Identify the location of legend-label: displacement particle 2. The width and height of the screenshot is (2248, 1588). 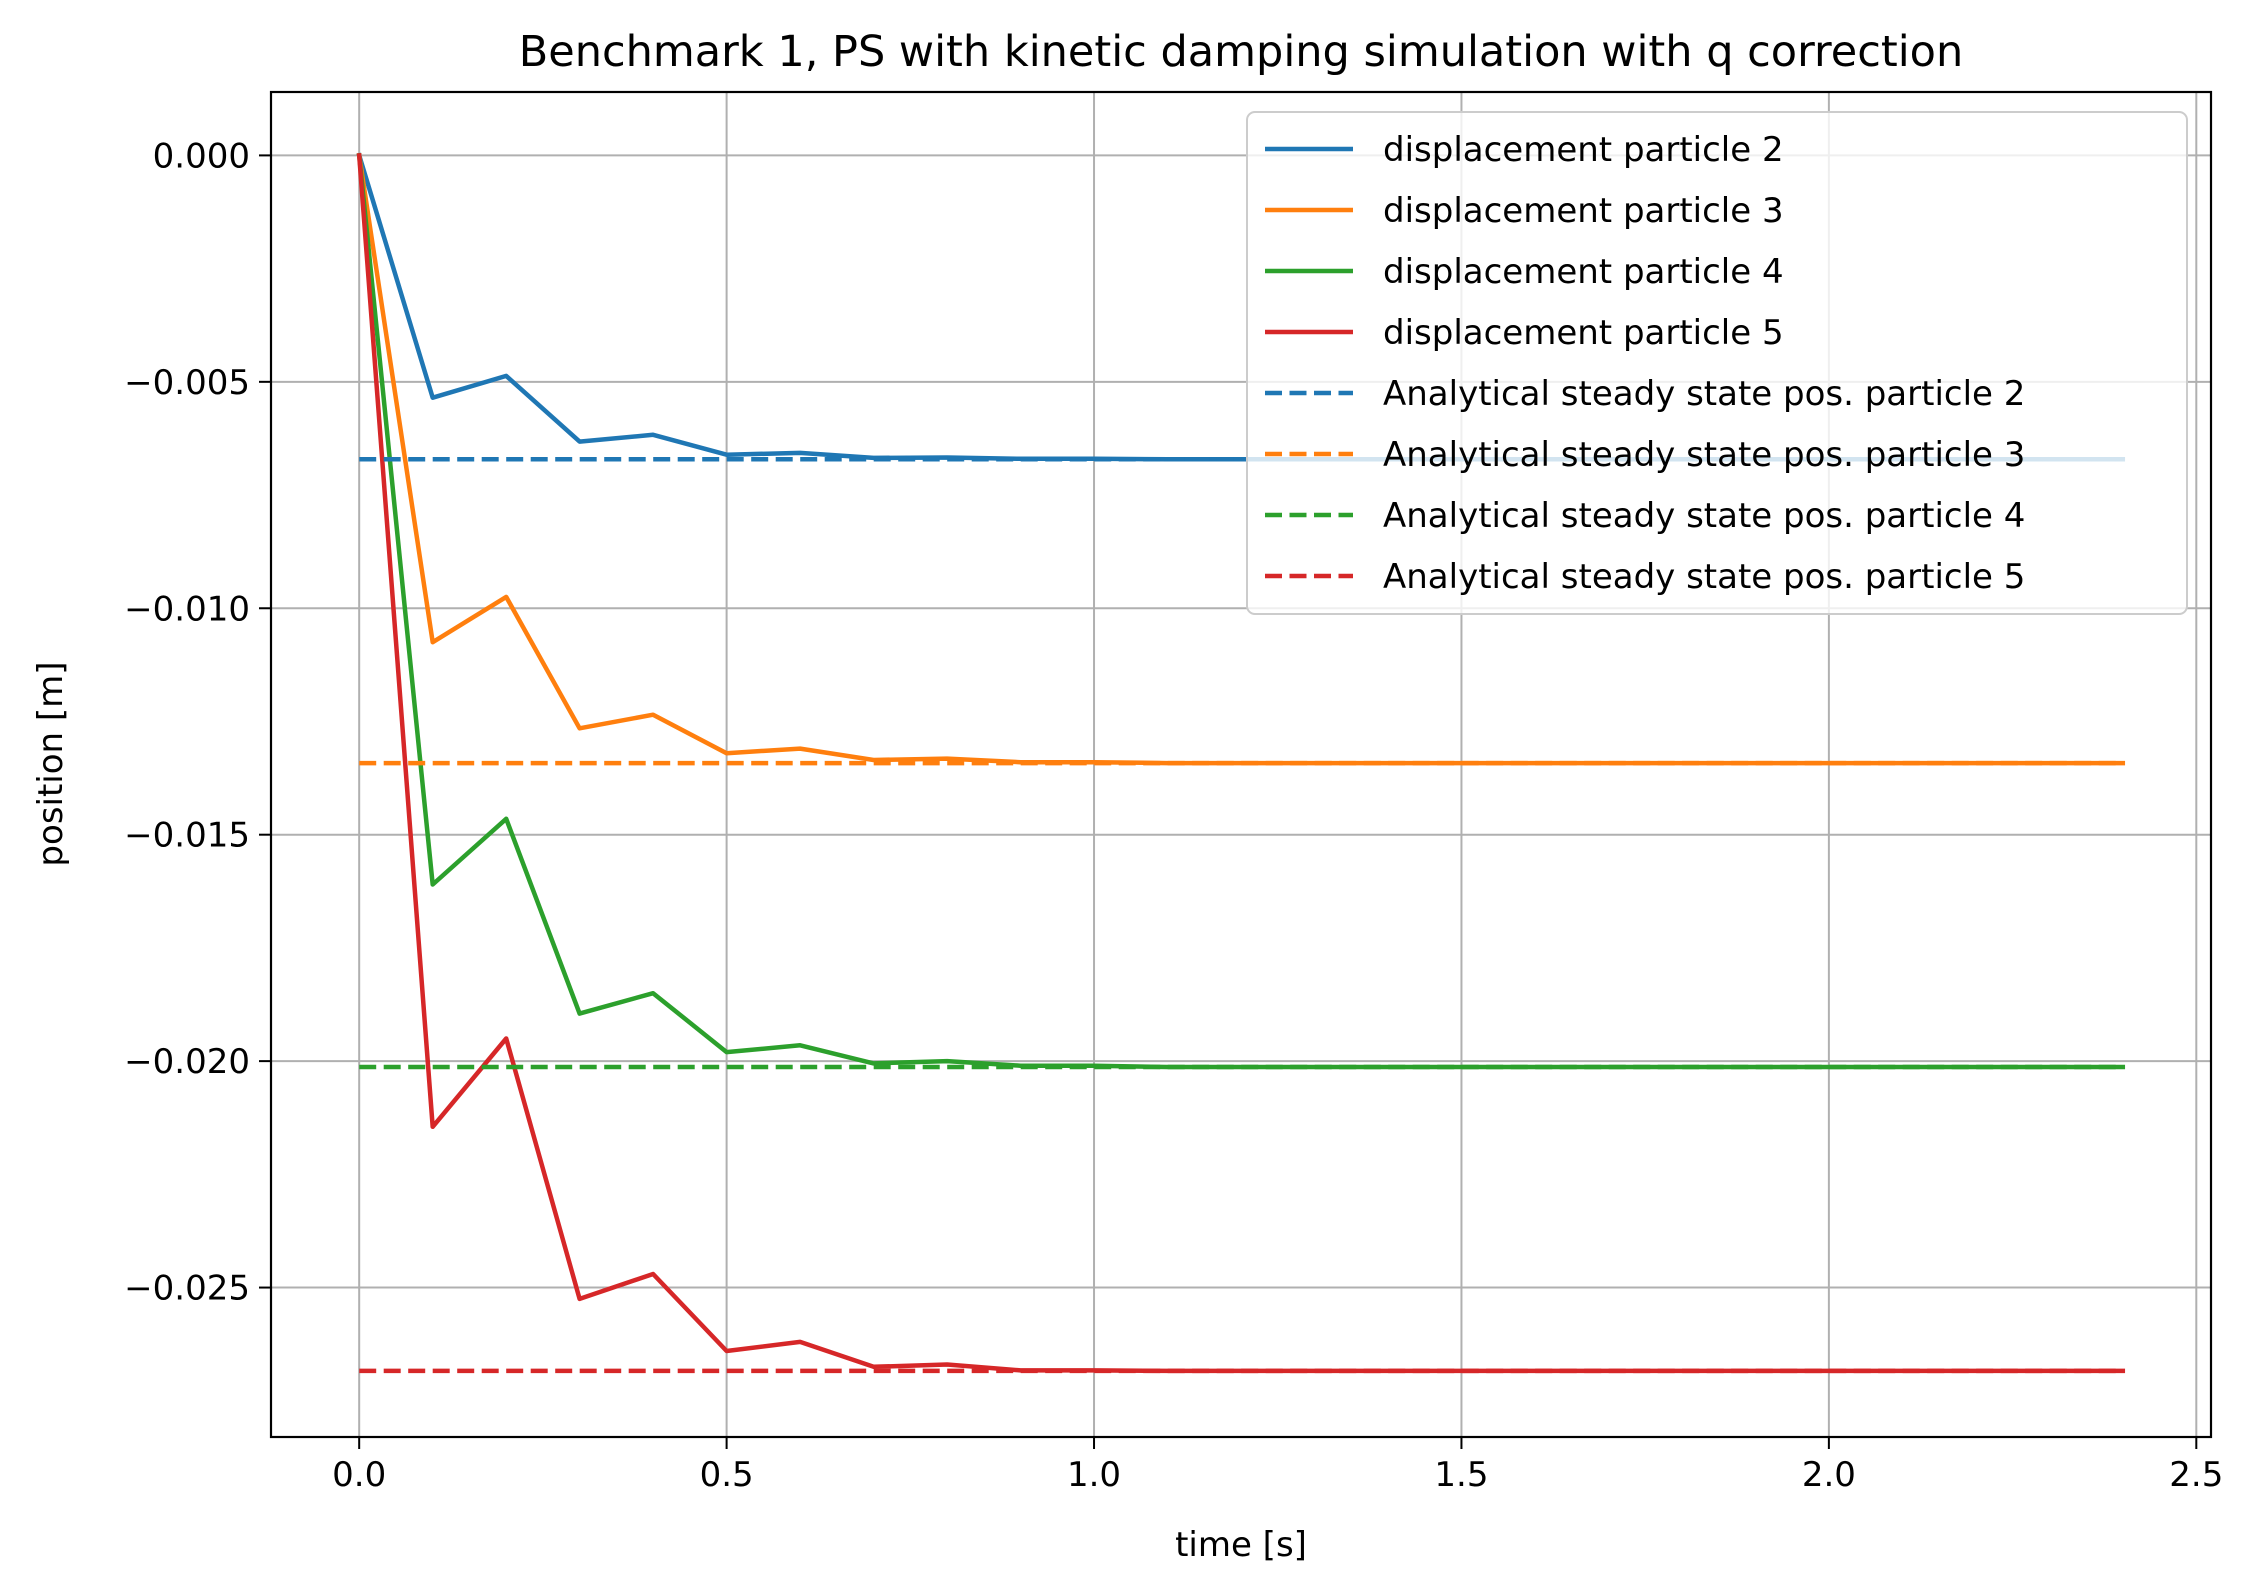
(1583, 150).